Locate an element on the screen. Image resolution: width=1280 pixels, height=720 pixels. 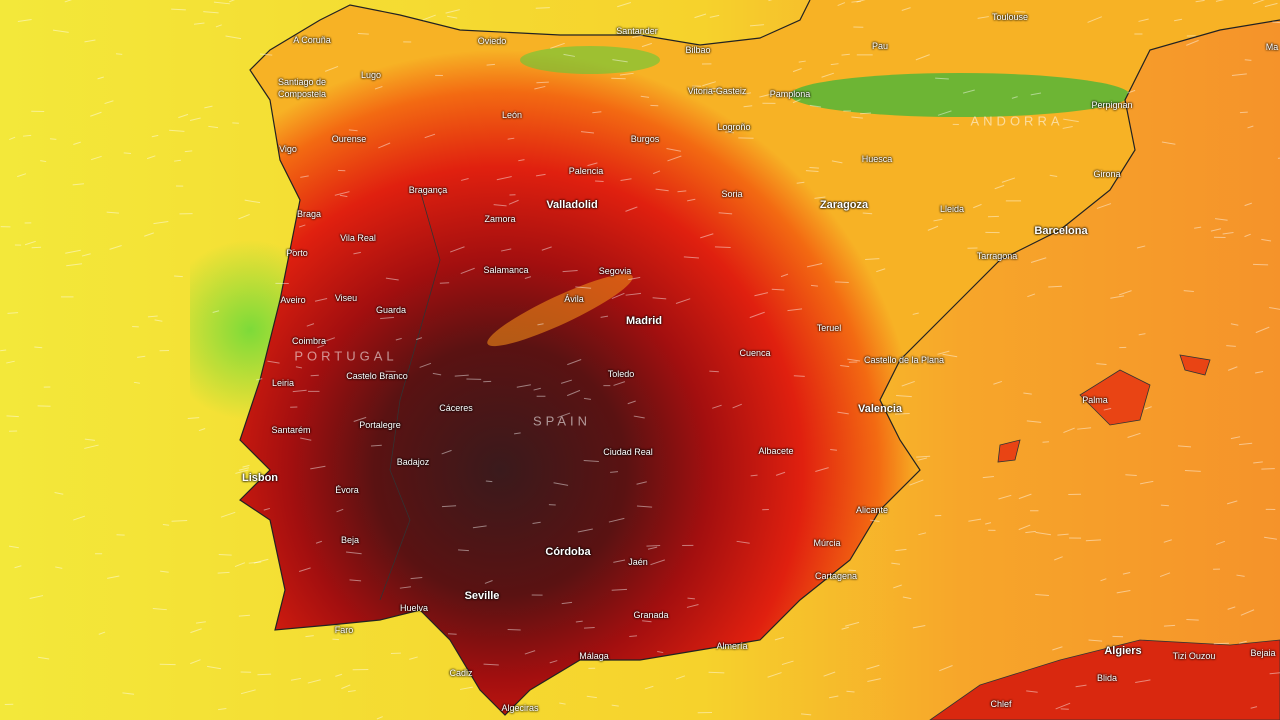
city-label: Valencia is located at coordinates (880, 409).